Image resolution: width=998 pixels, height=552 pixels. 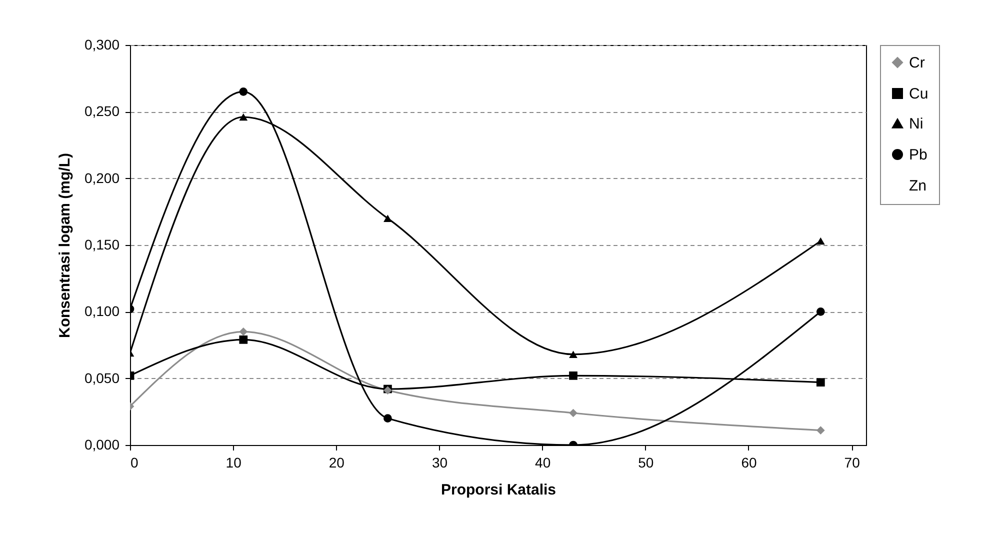 I want to click on x-axis-title: Proporsi Katalis, so click(x=498, y=490).